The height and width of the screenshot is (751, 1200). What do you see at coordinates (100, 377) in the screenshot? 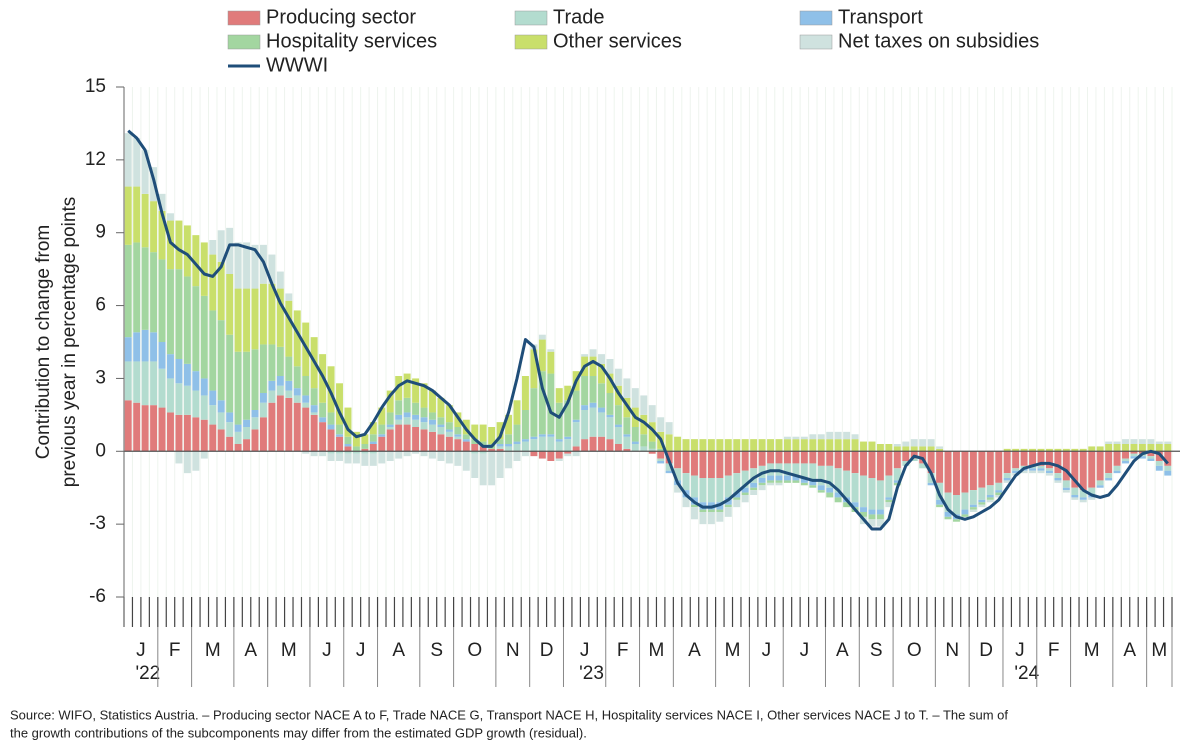
I see `y-tick-label: 3` at bounding box center [100, 377].